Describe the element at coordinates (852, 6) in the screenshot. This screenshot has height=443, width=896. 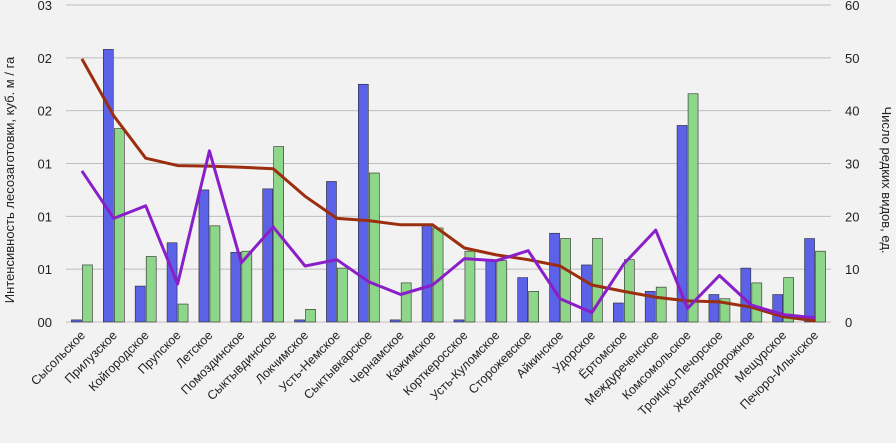
I see `y2-tick-label: 60` at that location.